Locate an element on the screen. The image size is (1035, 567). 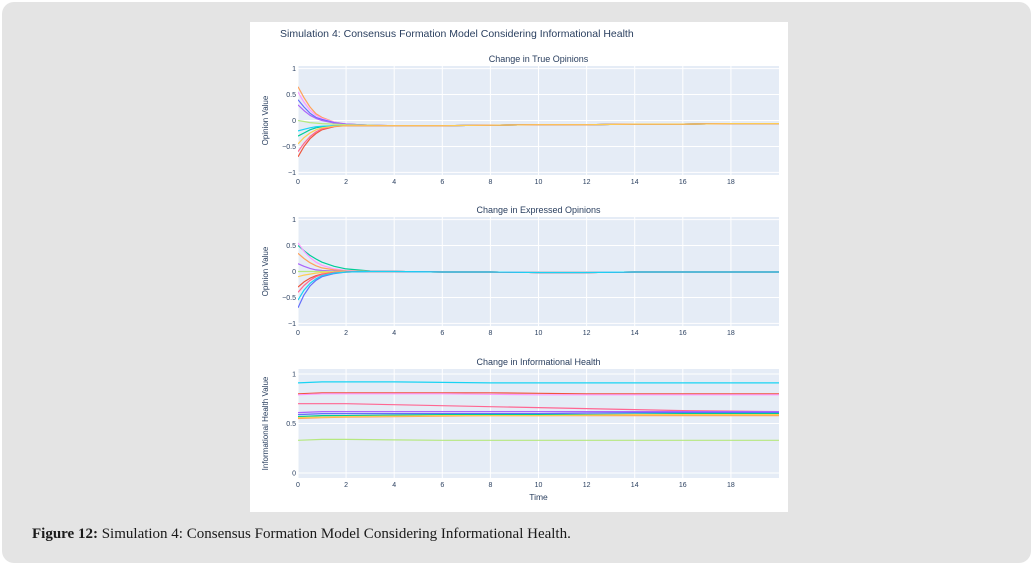
chart-3-series-group is located at coordinates (538, 411).